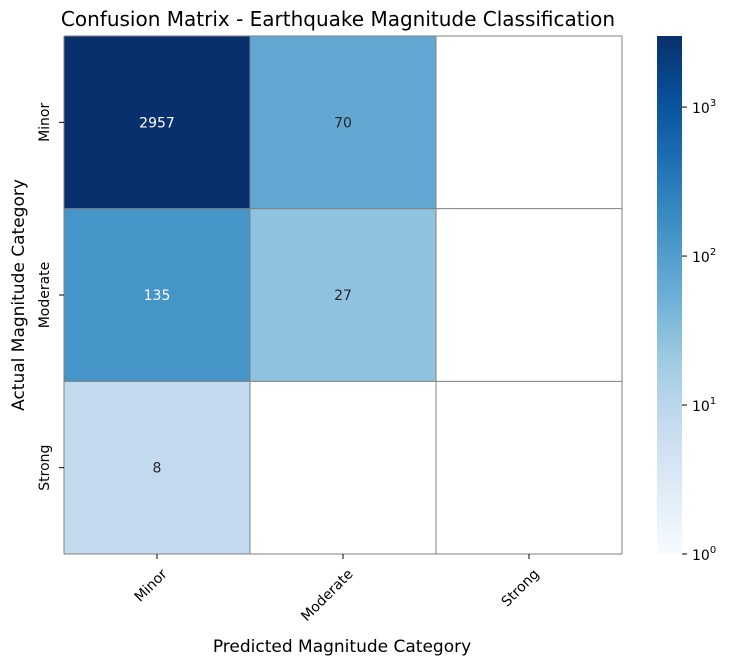  What do you see at coordinates (327, 595) in the screenshot?
I see `x-tick-label: Moderate` at bounding box center [327, 595].